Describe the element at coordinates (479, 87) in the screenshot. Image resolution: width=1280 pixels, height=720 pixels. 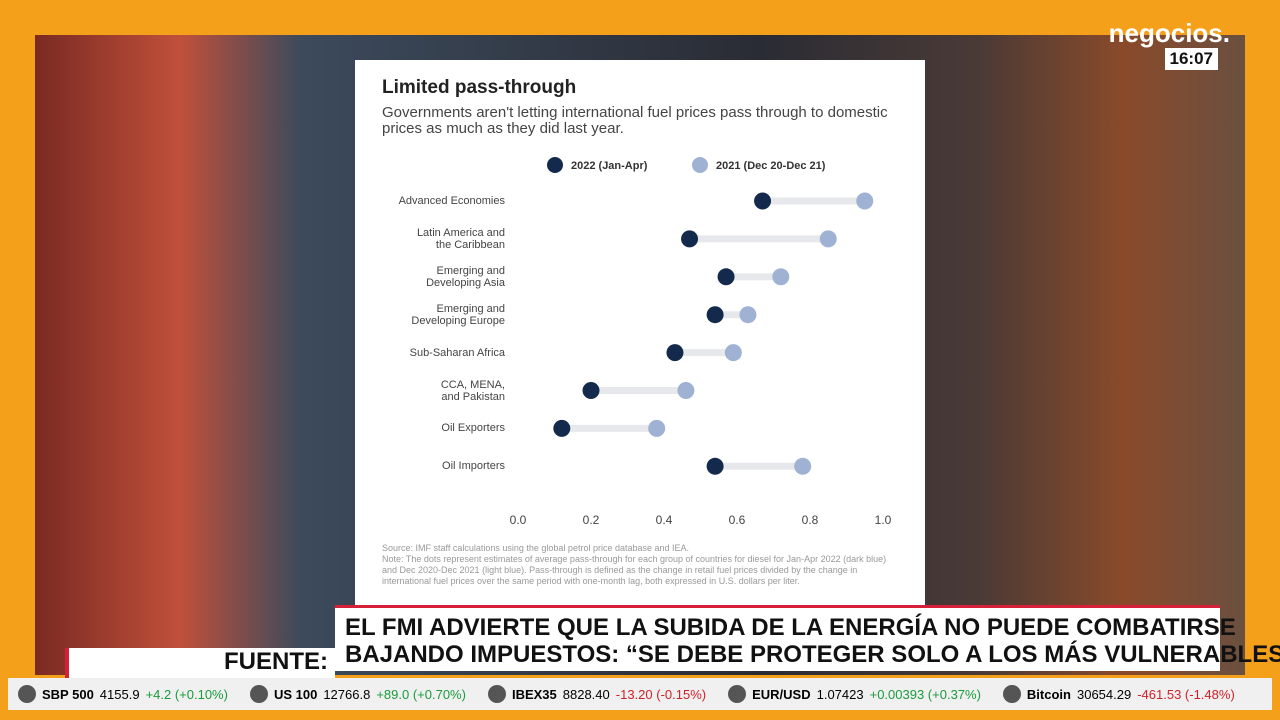
I see `chart-title: Limited pass-through` at that location.